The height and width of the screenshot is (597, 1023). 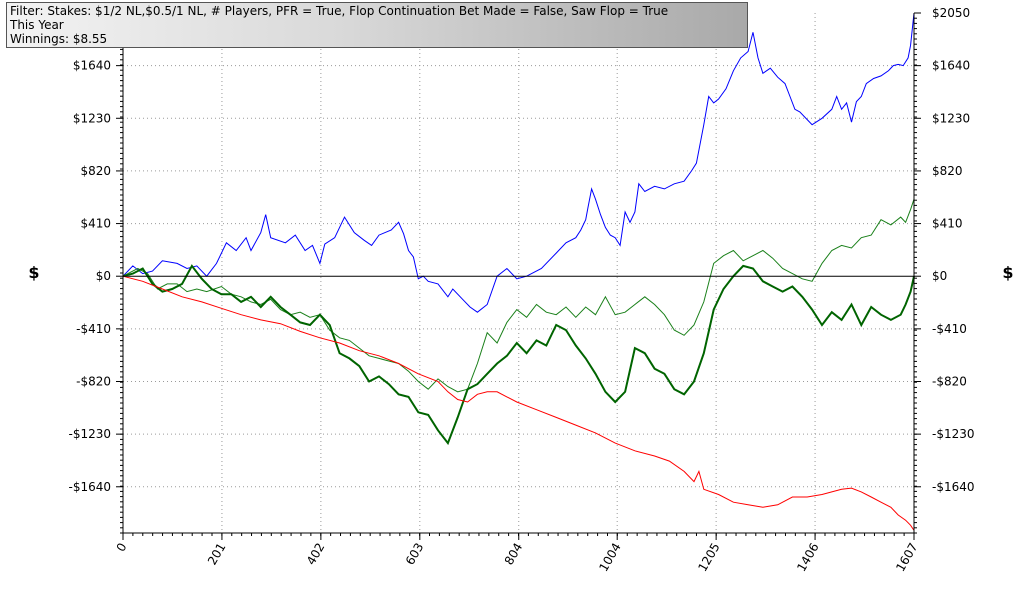 What do you see at coordinates (95, 224) in the screenshot?
I see `y-tick-label-left: $410` at bounding box center [95, 224].